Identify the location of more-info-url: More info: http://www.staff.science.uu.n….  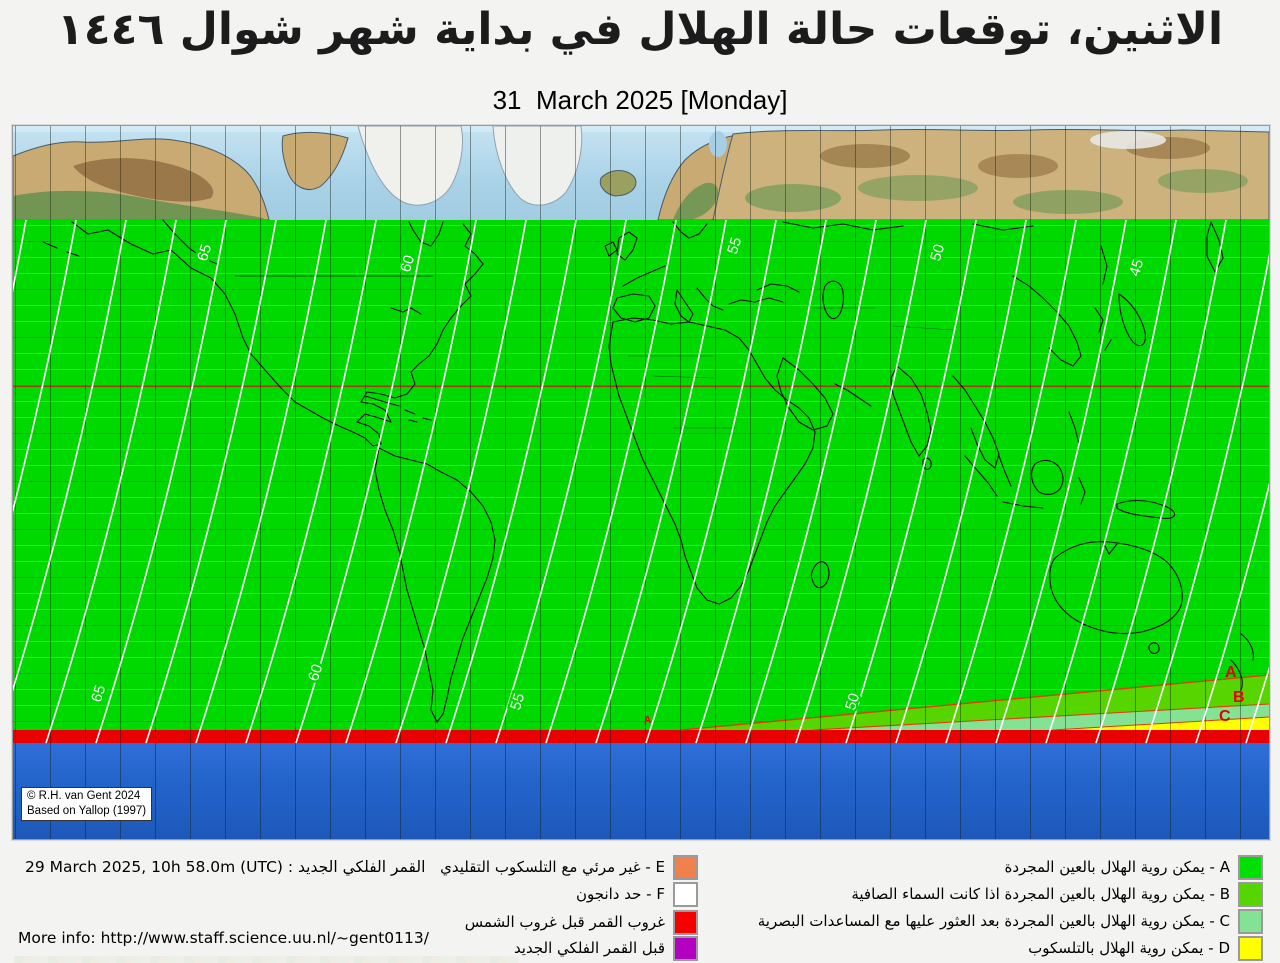
(223, 938).